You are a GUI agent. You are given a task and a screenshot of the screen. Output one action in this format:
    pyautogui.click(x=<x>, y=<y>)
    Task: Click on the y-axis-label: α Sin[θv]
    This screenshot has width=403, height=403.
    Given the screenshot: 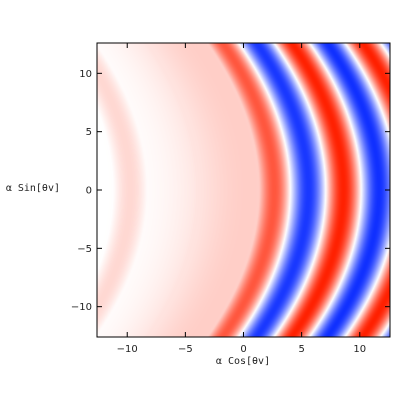 What is the action you would take?
    pyautogui.click(x=33, y=188)
    